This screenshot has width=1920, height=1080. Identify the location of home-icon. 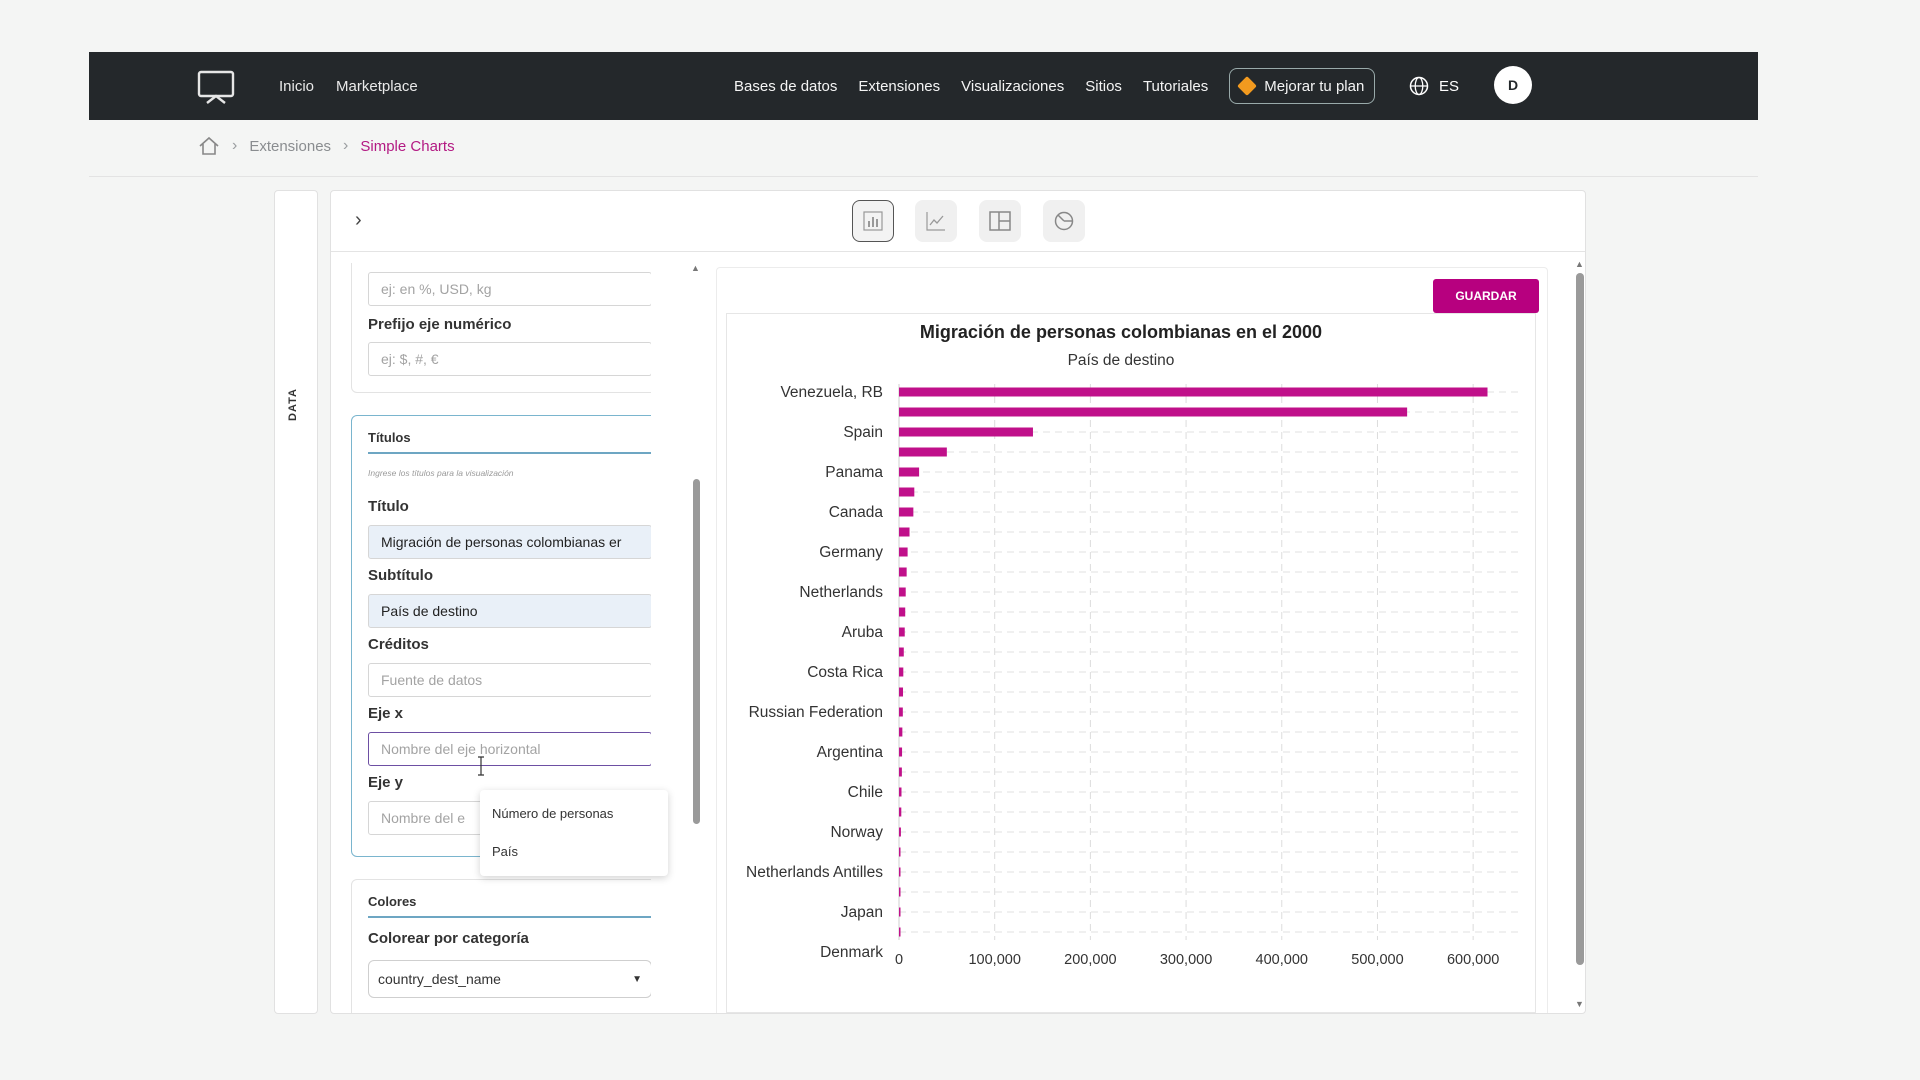
(209, 146).